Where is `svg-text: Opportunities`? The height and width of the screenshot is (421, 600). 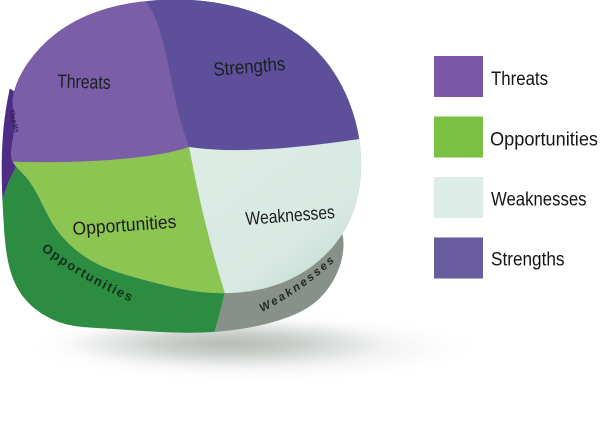 svg-text: Opportunities is located at coordinates (544, 140).